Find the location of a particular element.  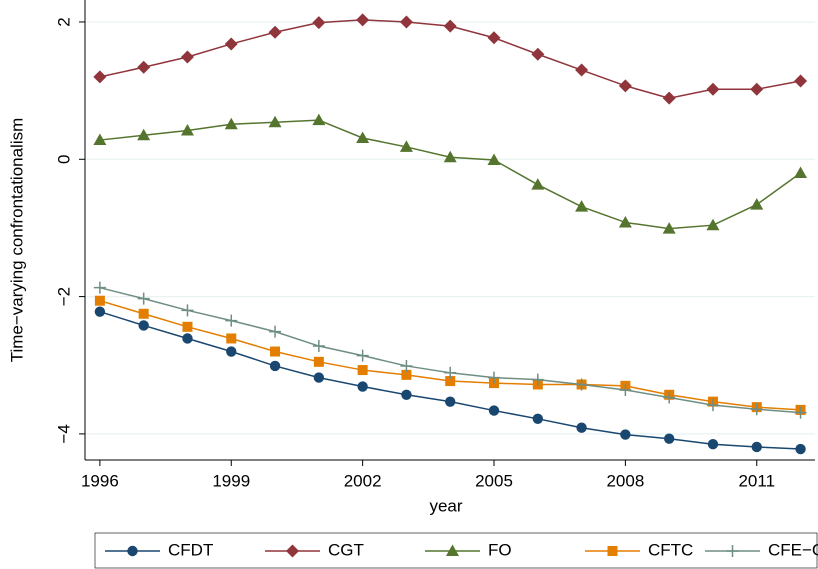

legend-label: CFDT is located at coordinates (190, 549).